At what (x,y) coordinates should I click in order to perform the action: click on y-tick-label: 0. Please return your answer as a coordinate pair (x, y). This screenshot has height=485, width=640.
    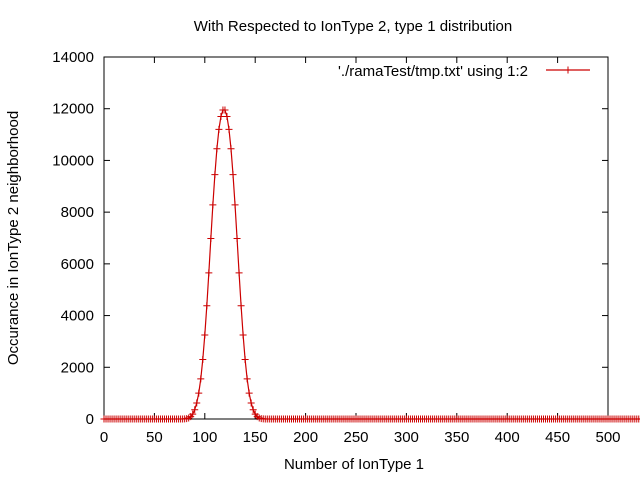
    Looking at the image, I should click on (90, 419).